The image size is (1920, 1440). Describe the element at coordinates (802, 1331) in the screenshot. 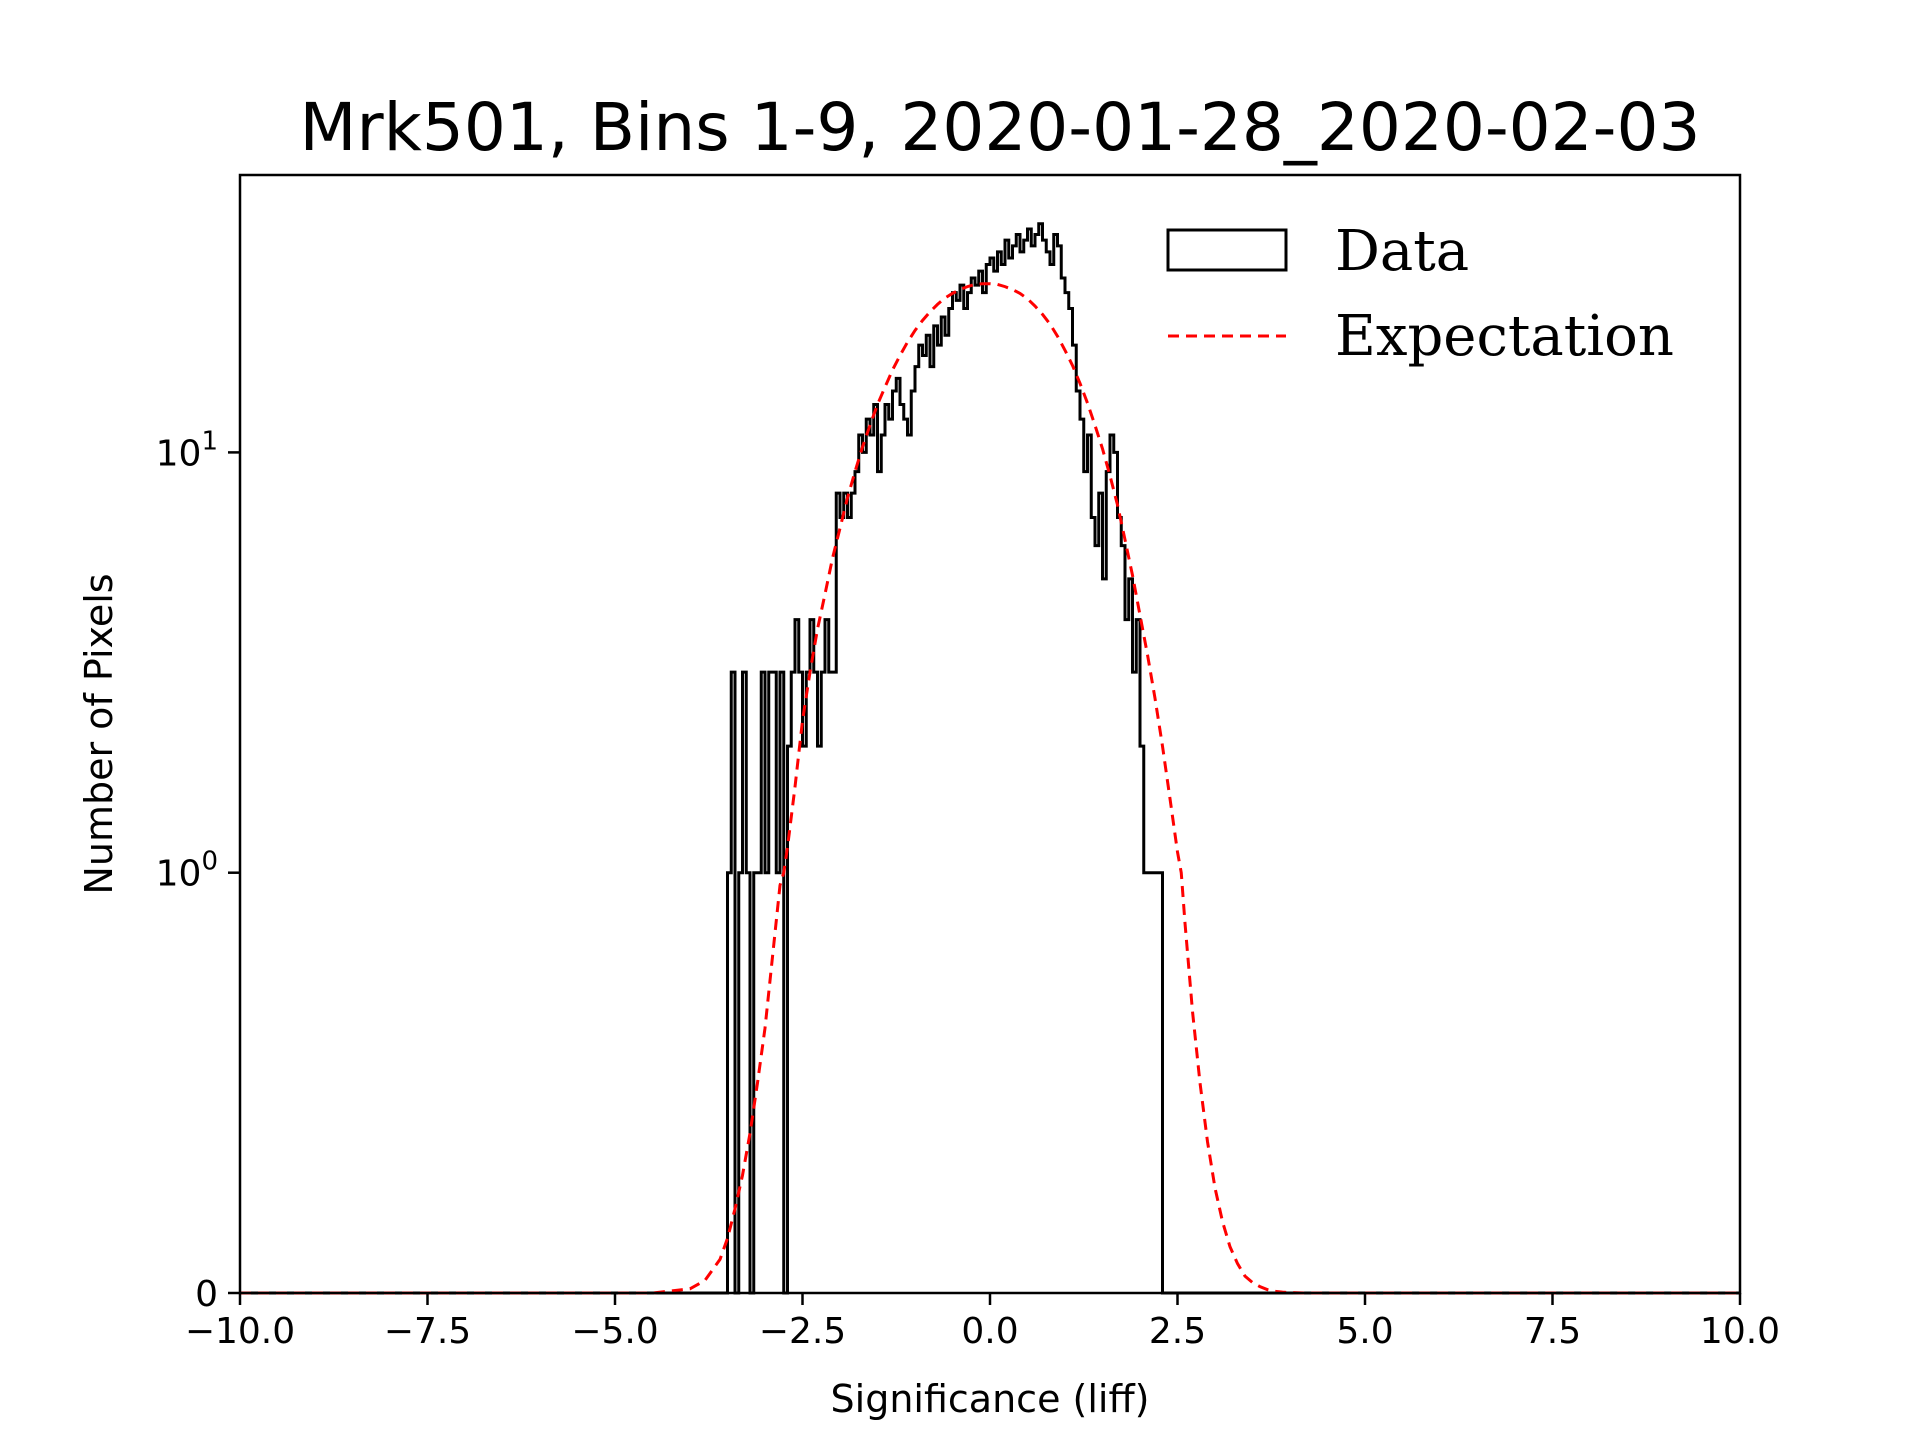

I see `x-tick-label: −2.5` at that location.